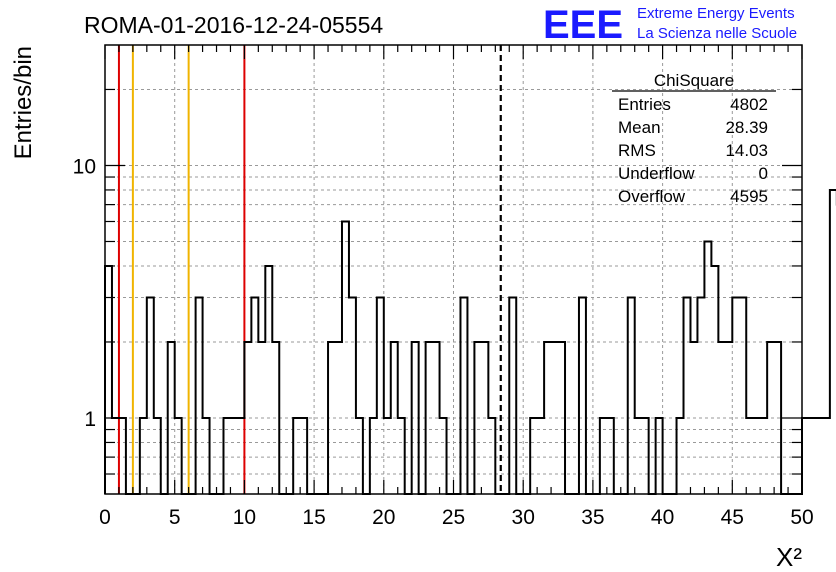 This screenshot has width=836, height=572. I want to click on y-tick-label: 10, so click(84, 166).